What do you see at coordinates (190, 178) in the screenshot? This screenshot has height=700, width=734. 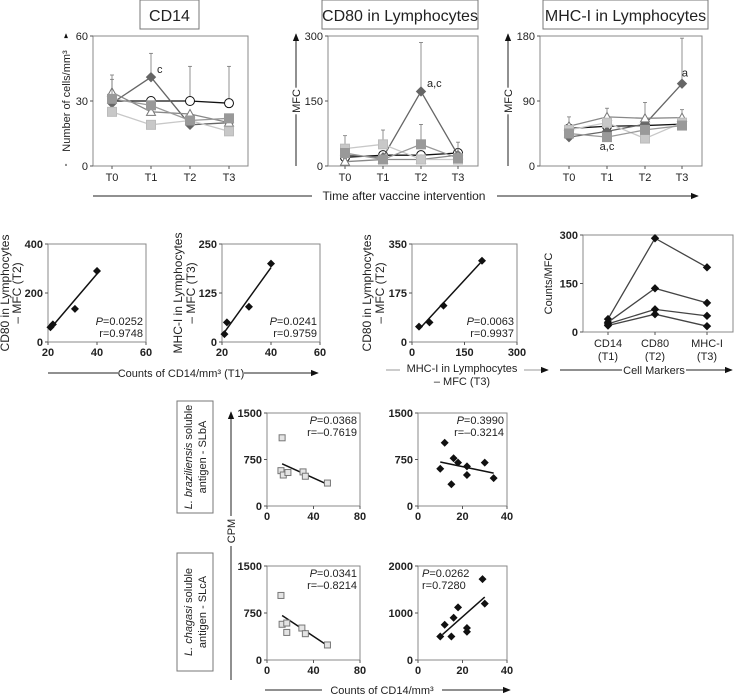 I see `x-tick-label: T2` at bounding box center [190, 178].